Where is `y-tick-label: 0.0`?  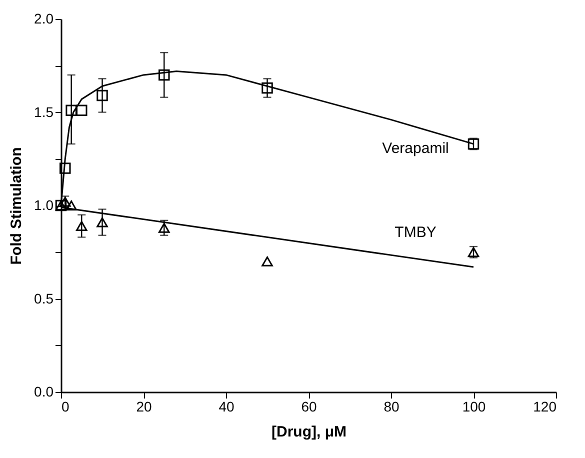
y-tick-label: 0.0 is located at coordinates (44, 392).